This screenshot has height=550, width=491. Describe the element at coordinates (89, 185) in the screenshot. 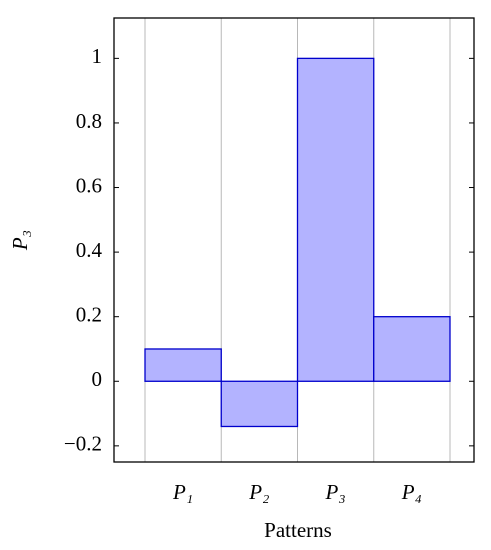

I see `y-tick-label: 0.6` at that location.